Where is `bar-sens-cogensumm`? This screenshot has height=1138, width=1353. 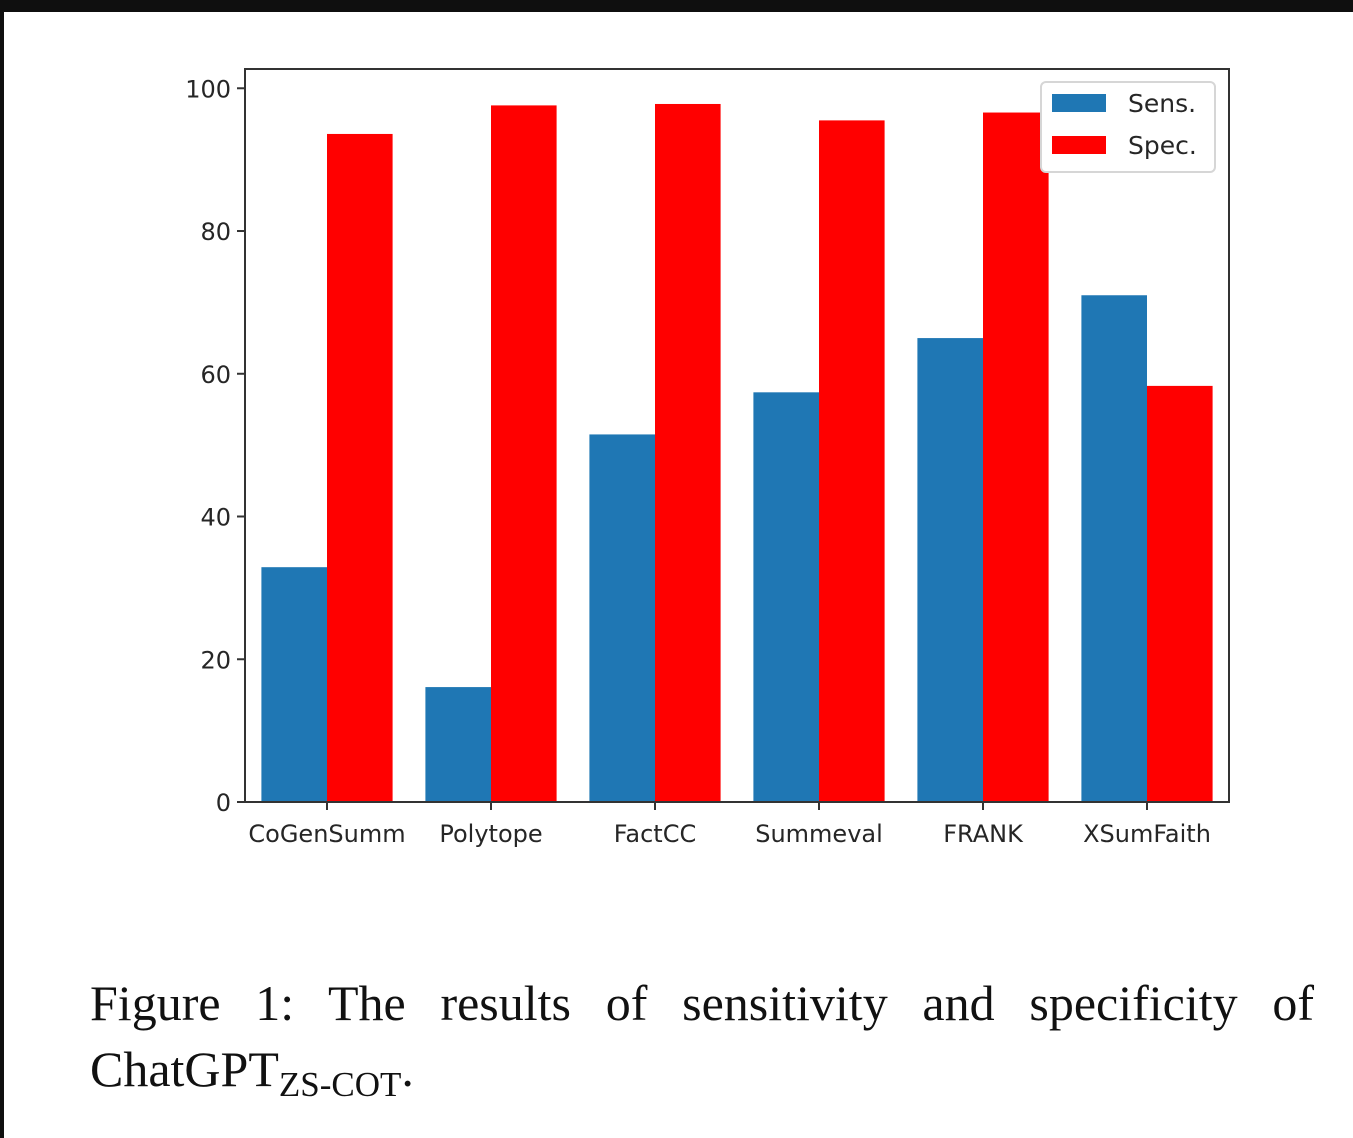
bar-sens-cogensumm is located at coordinates (294, 684).